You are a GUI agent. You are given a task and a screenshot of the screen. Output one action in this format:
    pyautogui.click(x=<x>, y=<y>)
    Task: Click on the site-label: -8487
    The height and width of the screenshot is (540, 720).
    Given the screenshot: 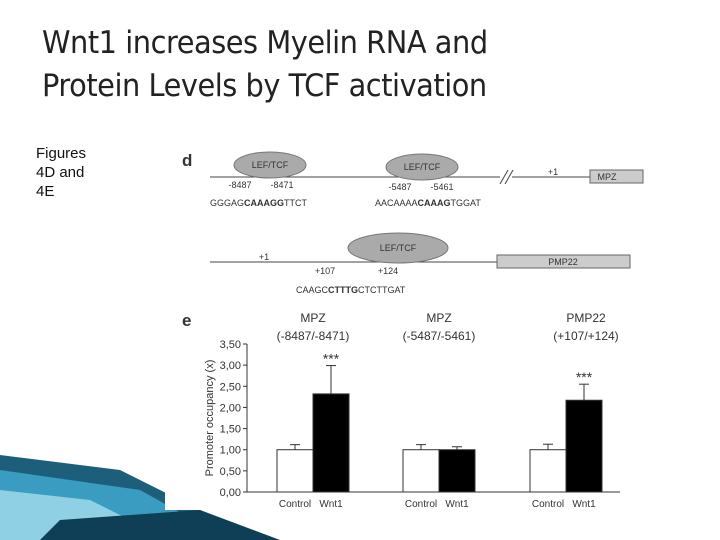 What is the action you would take?
    pyautogui.click(x=239, y=185)
    